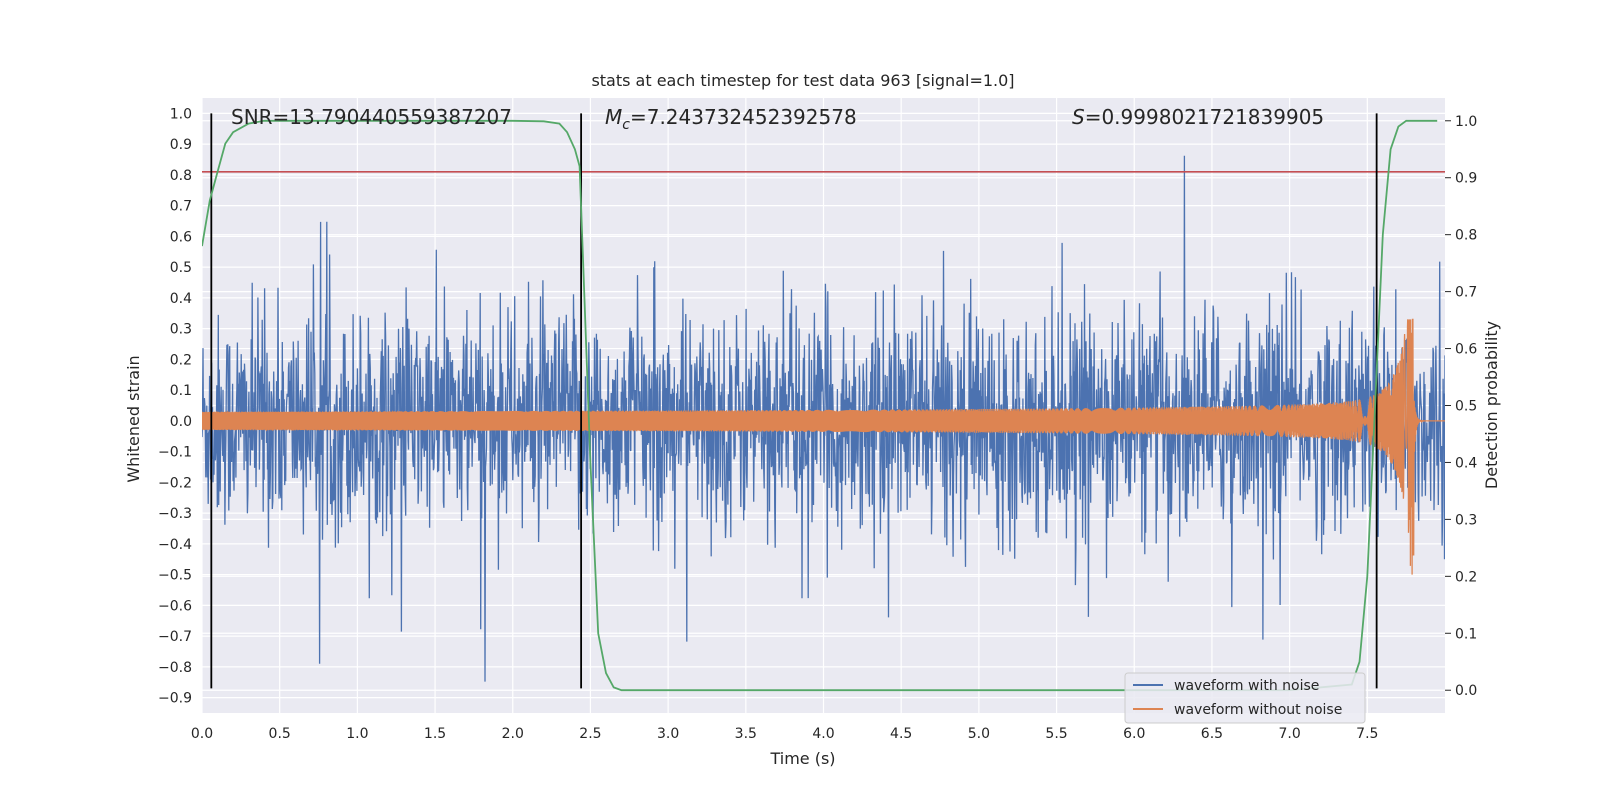  What do you see at coordinates (175, 453) in the screenshot?
I see `y-left-tick-label: −0.1` at bounding box center [175, 453].